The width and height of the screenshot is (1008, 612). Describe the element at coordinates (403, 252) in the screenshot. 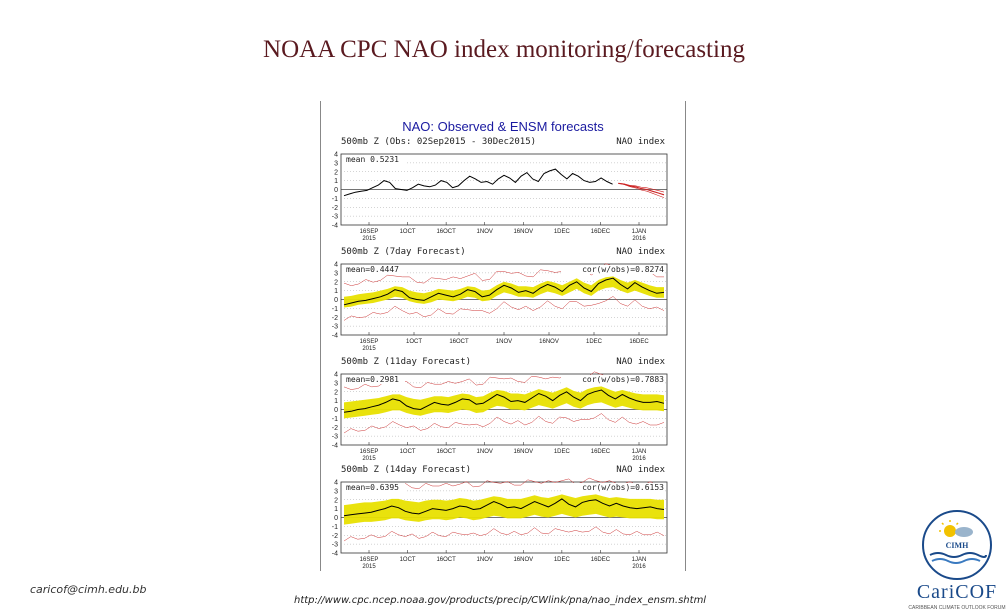

I see `panel-title: 500mb Z (7day Forecast)` at that location.